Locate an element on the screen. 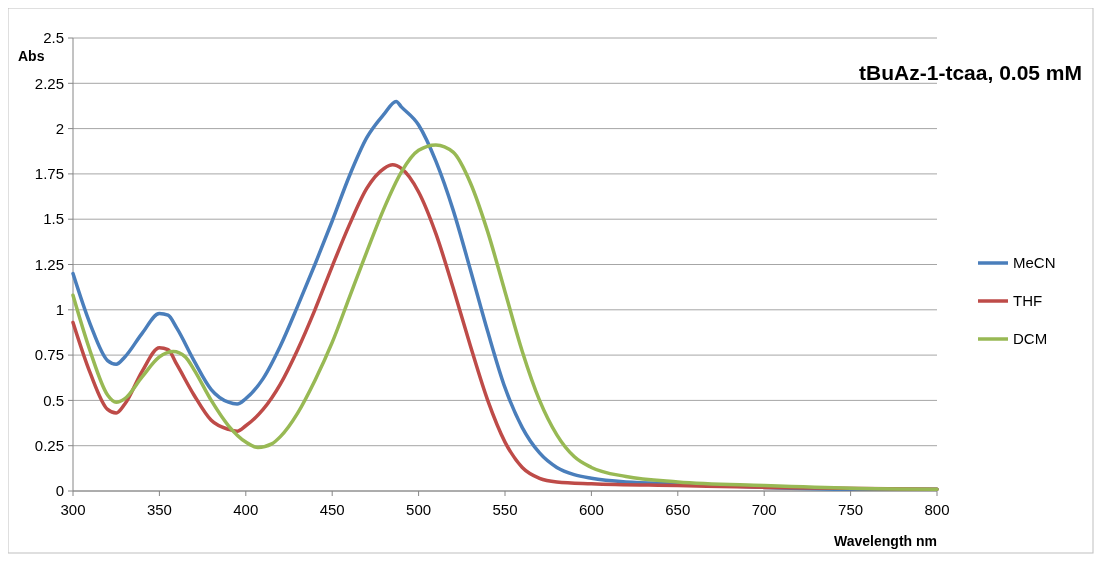 This screenshot has width=1102, height=562. x-tick-label: 600 is located at coordinates (591, 509).